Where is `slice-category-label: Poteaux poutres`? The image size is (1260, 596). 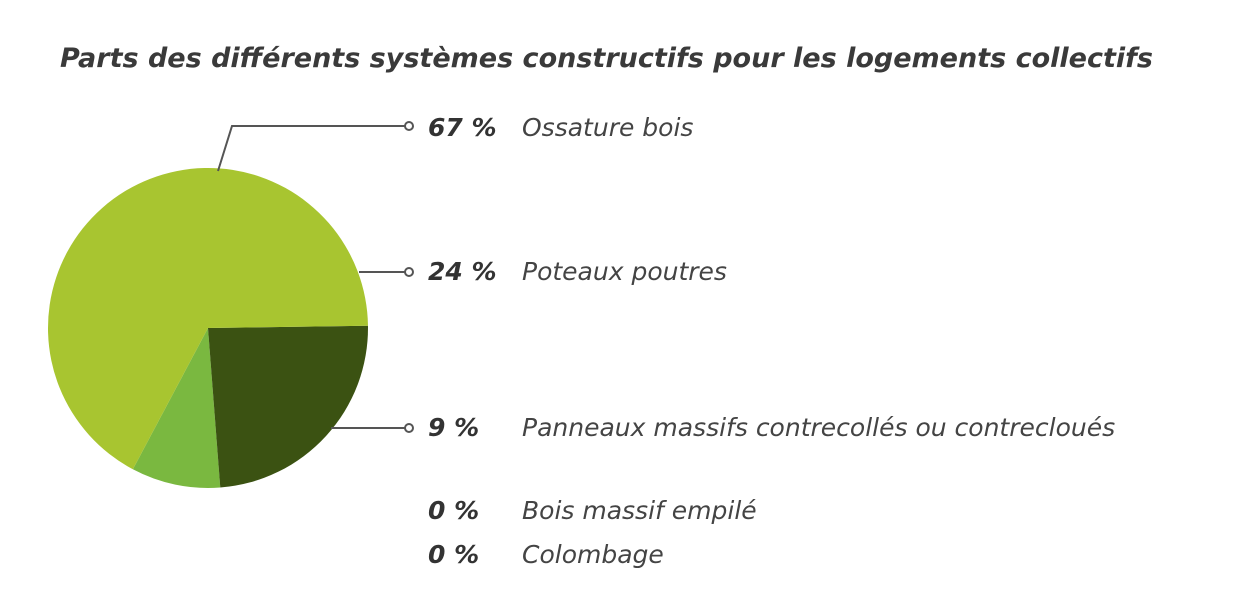
slice-category-label: Poteaux poutres is located at coordinates (624, 271).